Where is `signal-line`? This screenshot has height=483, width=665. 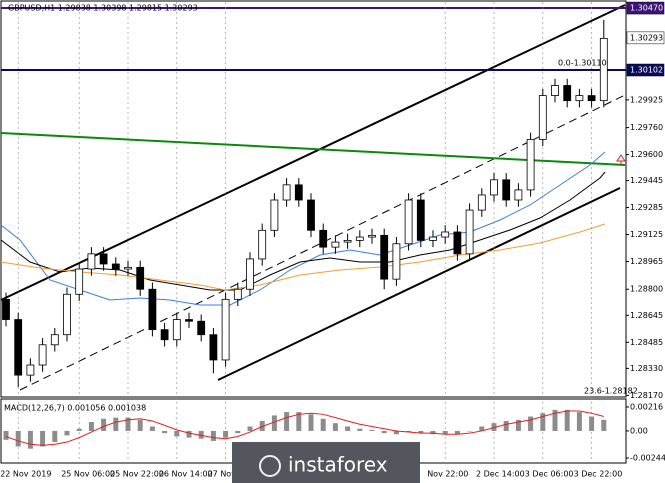 signal-line is located at coordinates (304, 428).